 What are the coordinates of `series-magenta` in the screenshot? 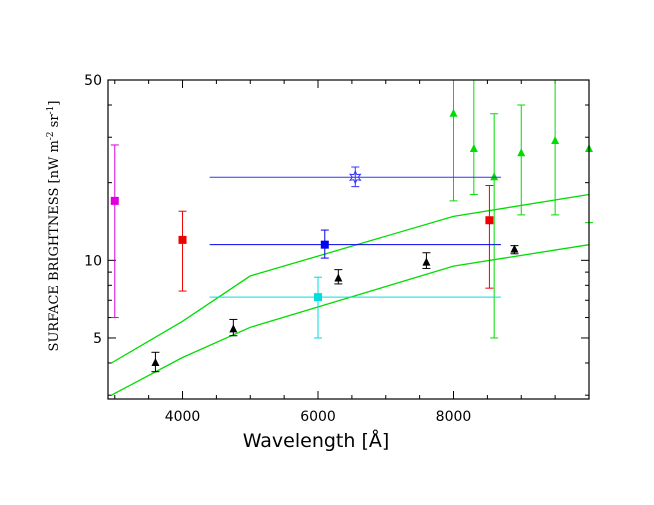 It's located at (114, 231).